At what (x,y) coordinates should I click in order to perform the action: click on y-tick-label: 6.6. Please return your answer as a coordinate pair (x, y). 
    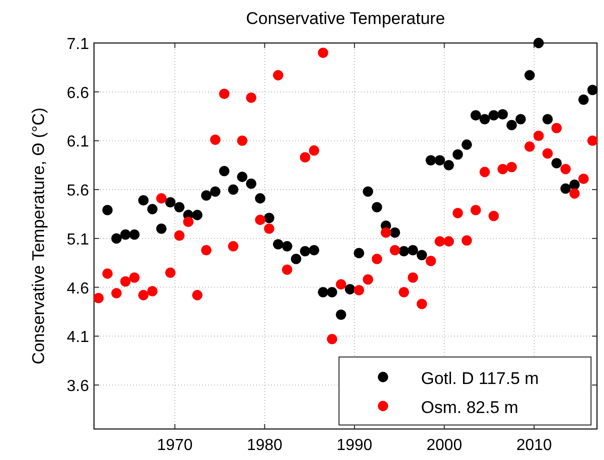
    Looking at the image, I should click on (78, 93).